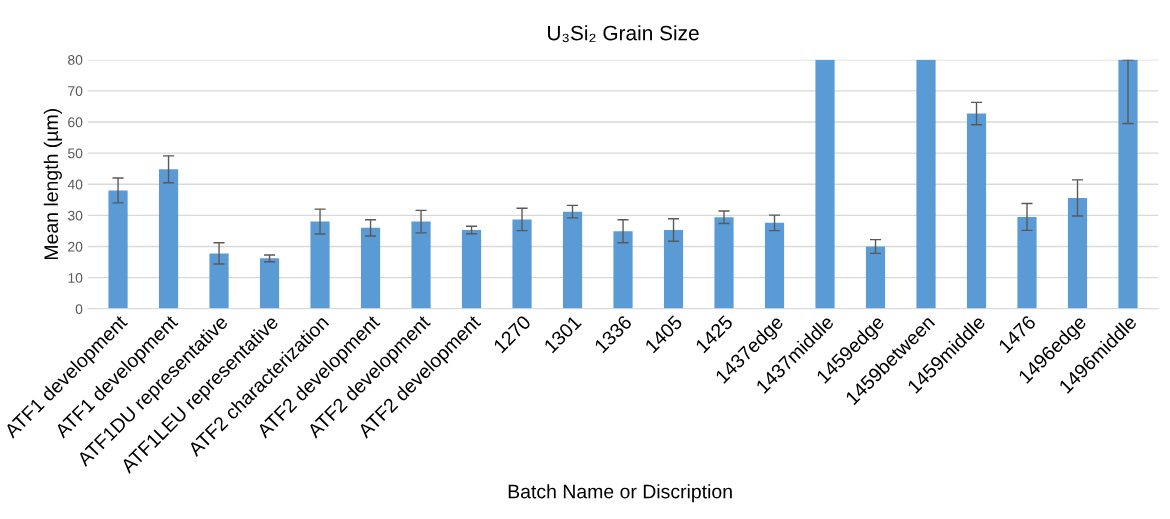 This screenshot has height=519, width=1170. I want to click on y-tick-label: 20, so click(75, 246).